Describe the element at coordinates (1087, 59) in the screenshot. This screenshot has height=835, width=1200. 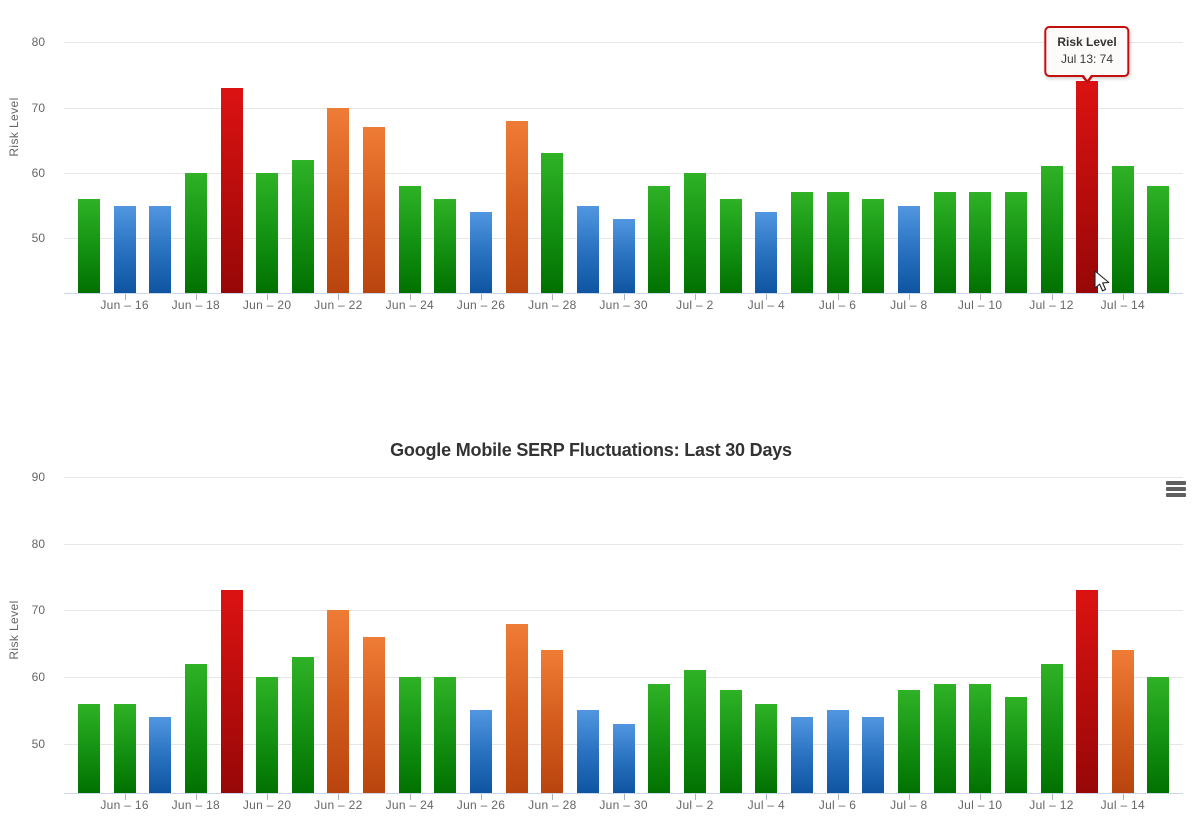
I see `tooltip-value: Jul 13: 74` at that location.